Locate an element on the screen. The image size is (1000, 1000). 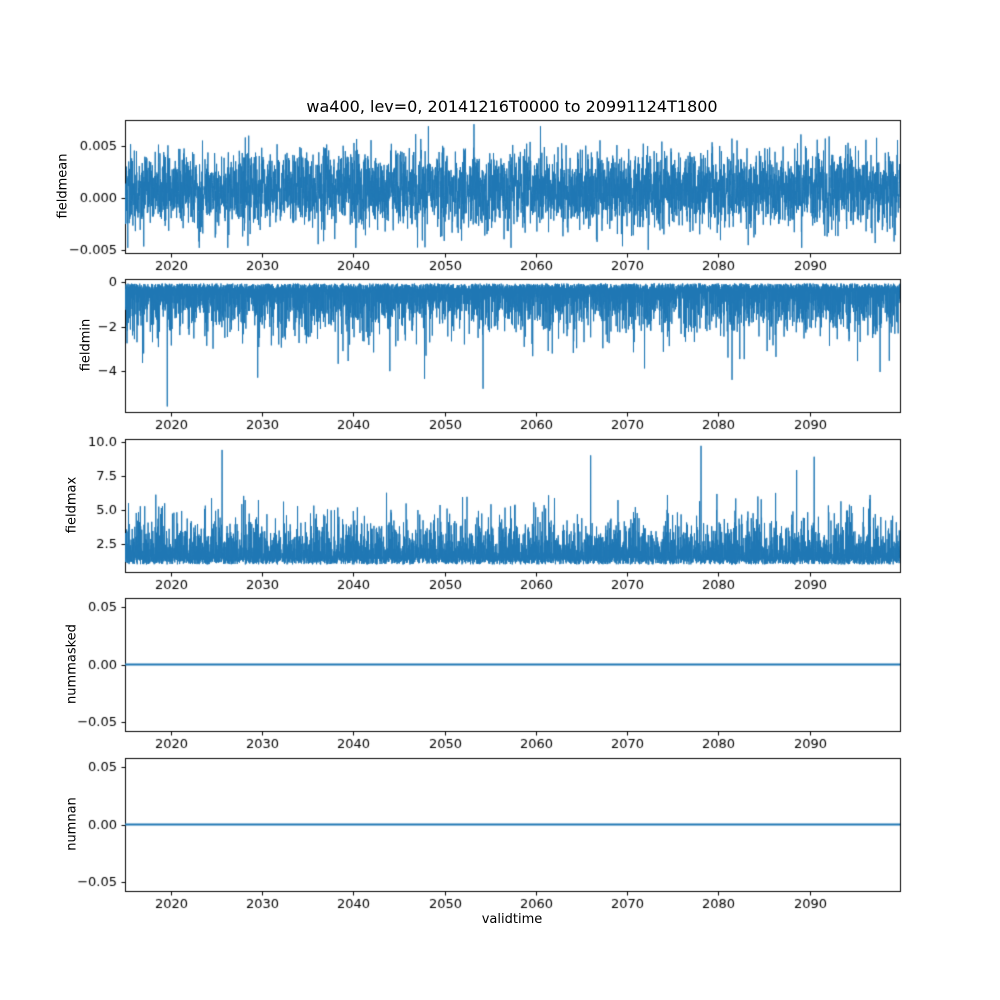
ylabel-numnan: numnan is located at coordinates (72, 824).